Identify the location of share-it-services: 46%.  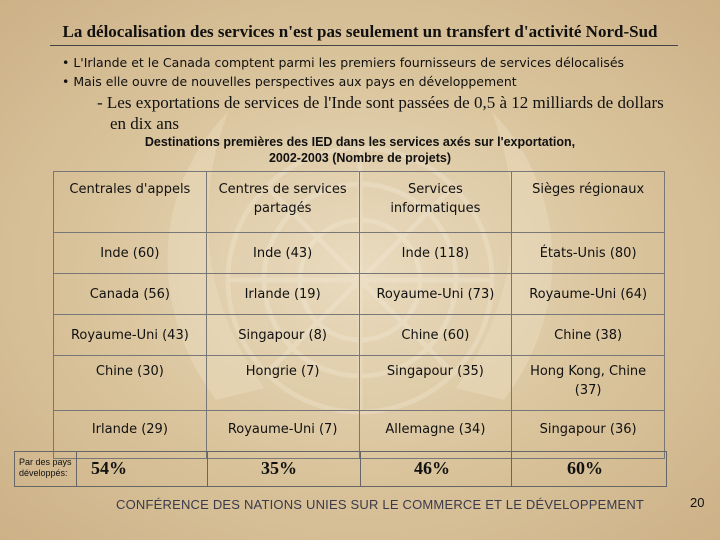
(432, 468).